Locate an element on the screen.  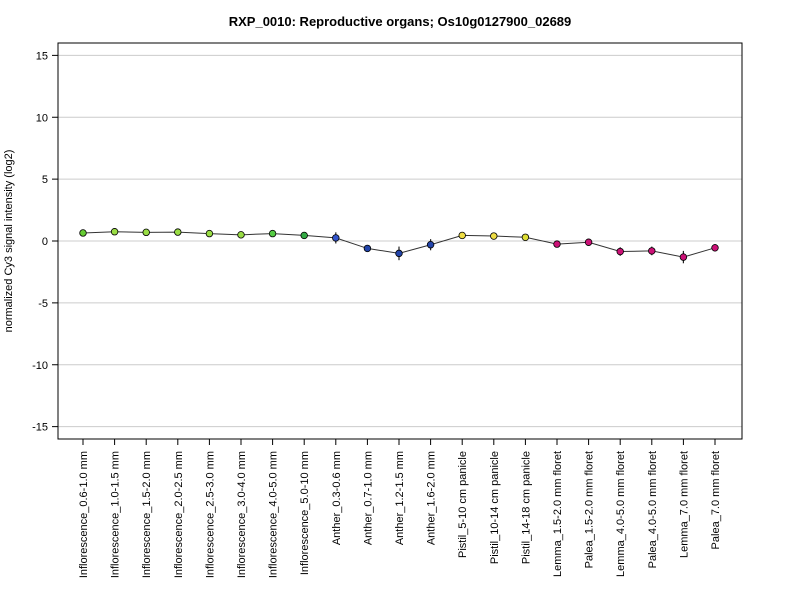
y-tick-label: 5 is located at coordinates (45, 180).